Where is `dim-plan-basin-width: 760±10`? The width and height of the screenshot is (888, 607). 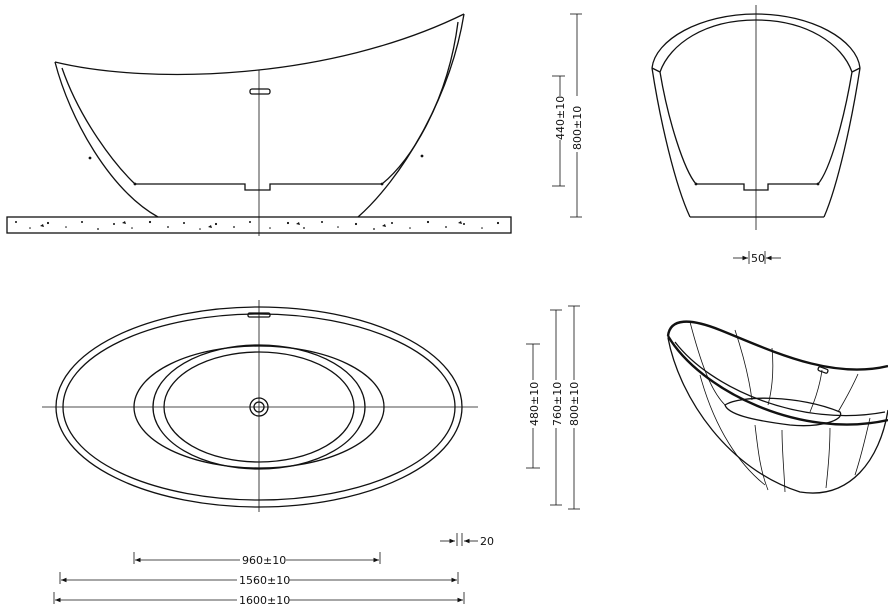
dim-plan-basin-width: 760±10 is located at coordinates (557, 404).